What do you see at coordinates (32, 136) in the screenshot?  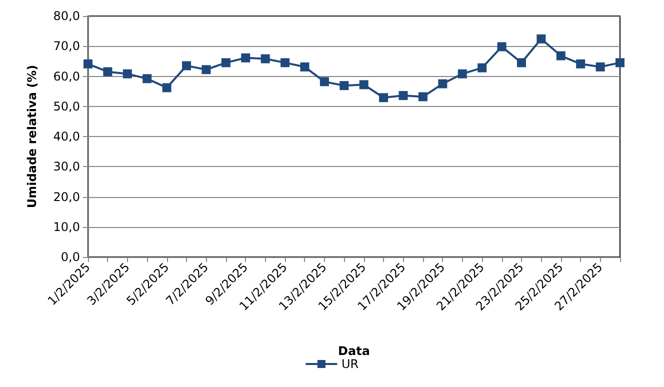 I see `y-axis-title: Umidade relativa (%)` at bounding box center [32, 136].